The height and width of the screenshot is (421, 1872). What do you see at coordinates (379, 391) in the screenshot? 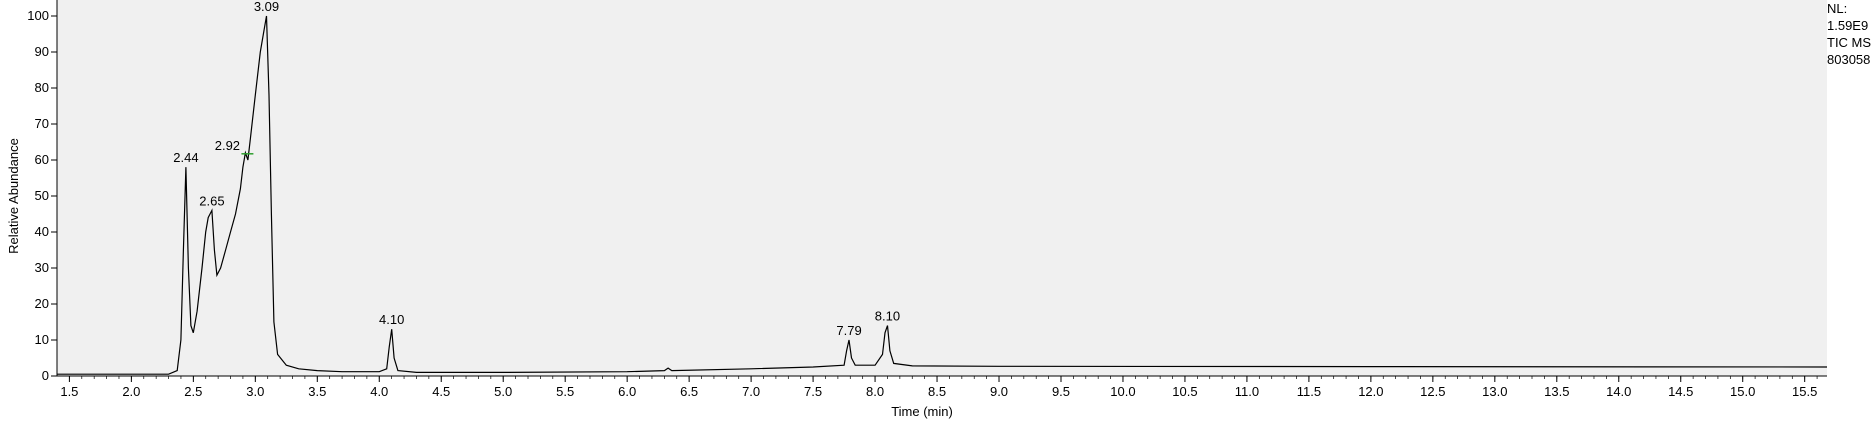
I see `x-tick-label: 4.0` at bounding box center [379, 391].